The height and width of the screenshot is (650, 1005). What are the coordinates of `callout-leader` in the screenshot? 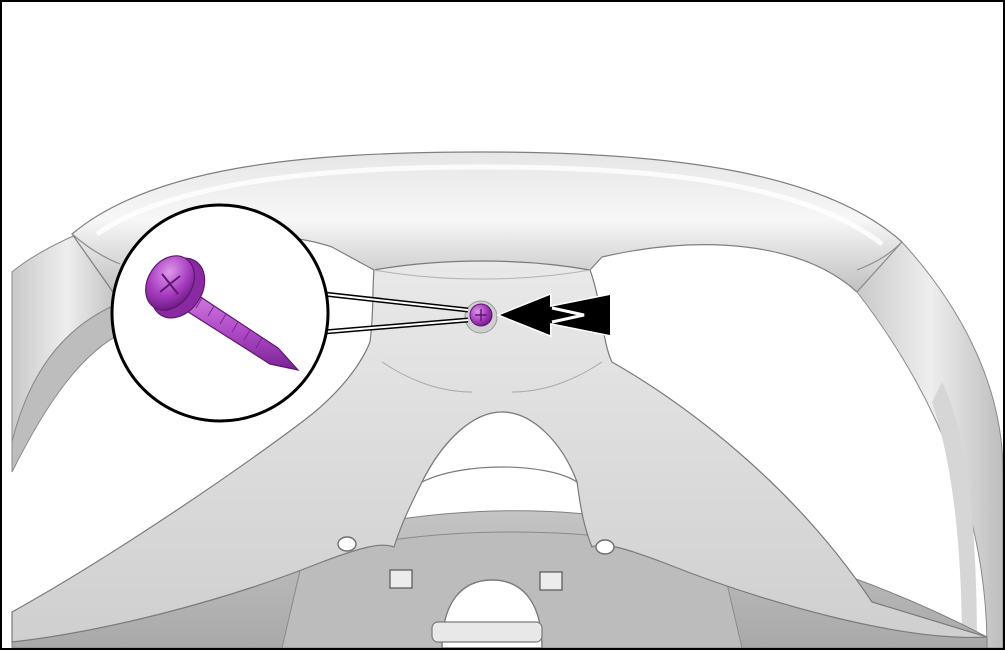 It's located at (396, 313).